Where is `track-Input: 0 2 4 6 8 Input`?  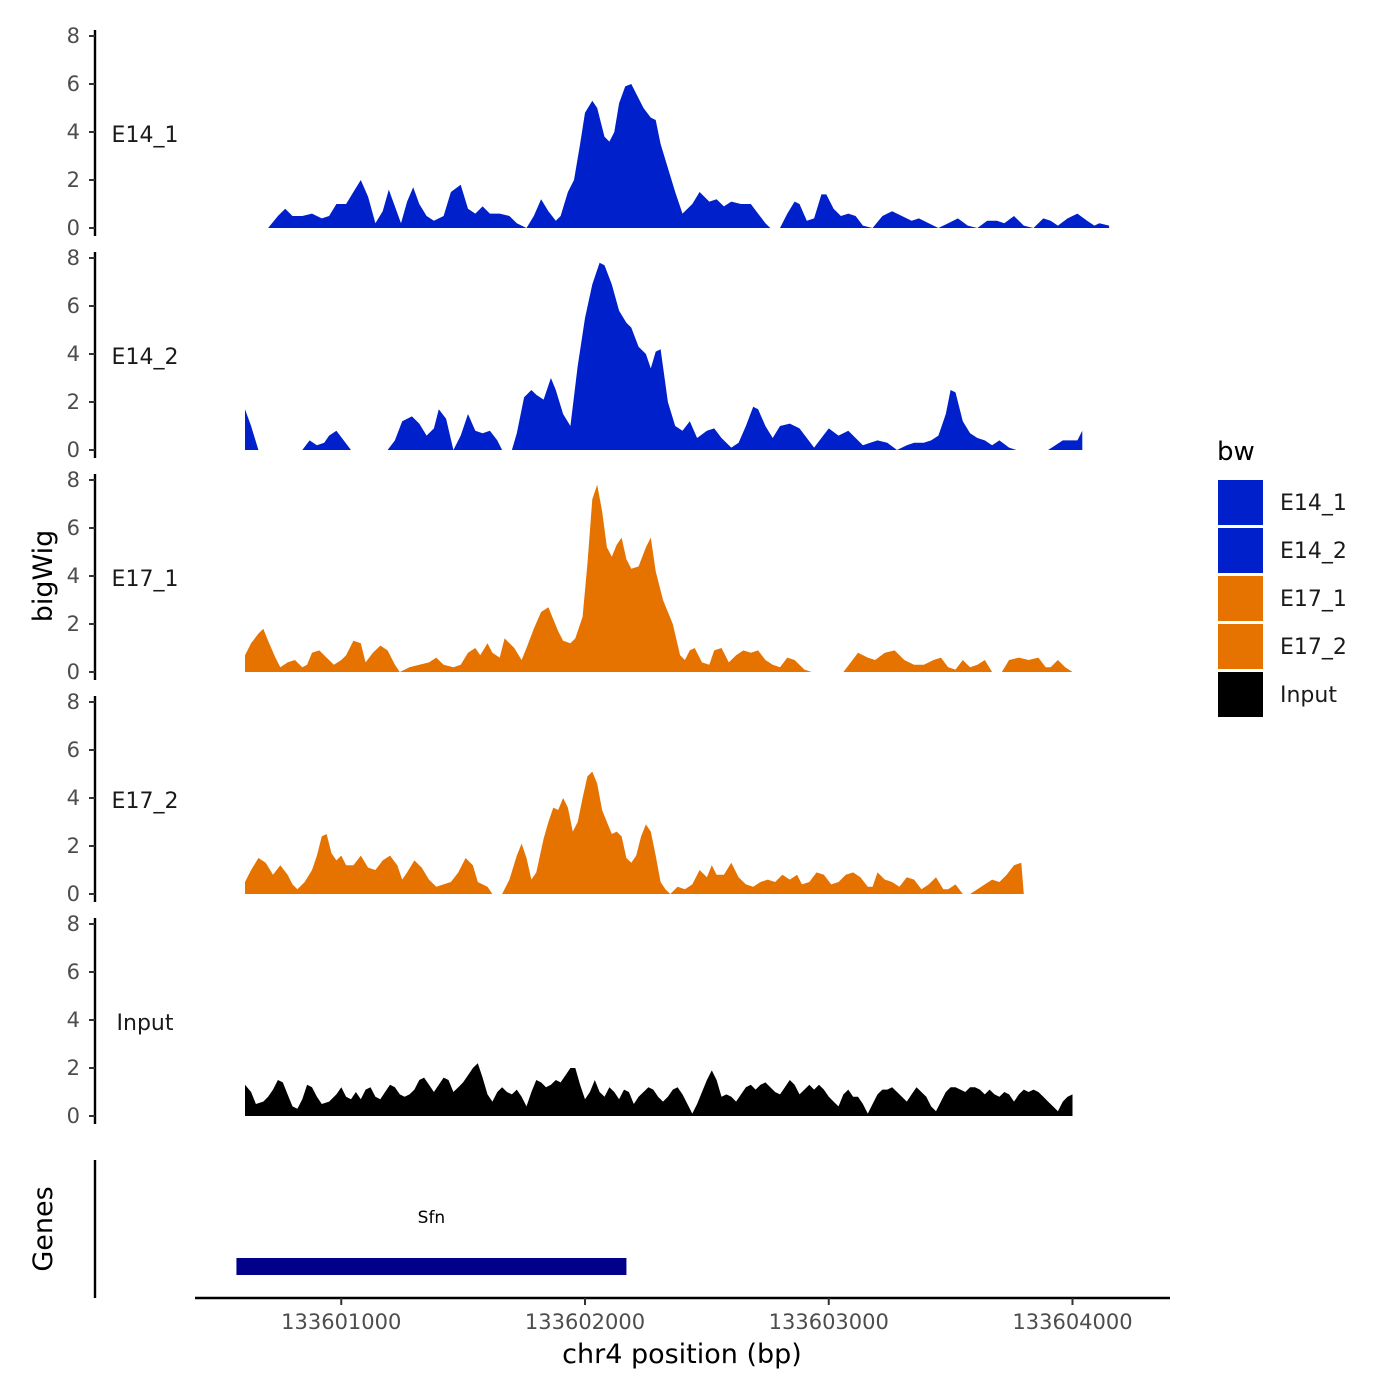 track-Input: 0 2 4 6 8 Input is located at coordinates (570, 1020).